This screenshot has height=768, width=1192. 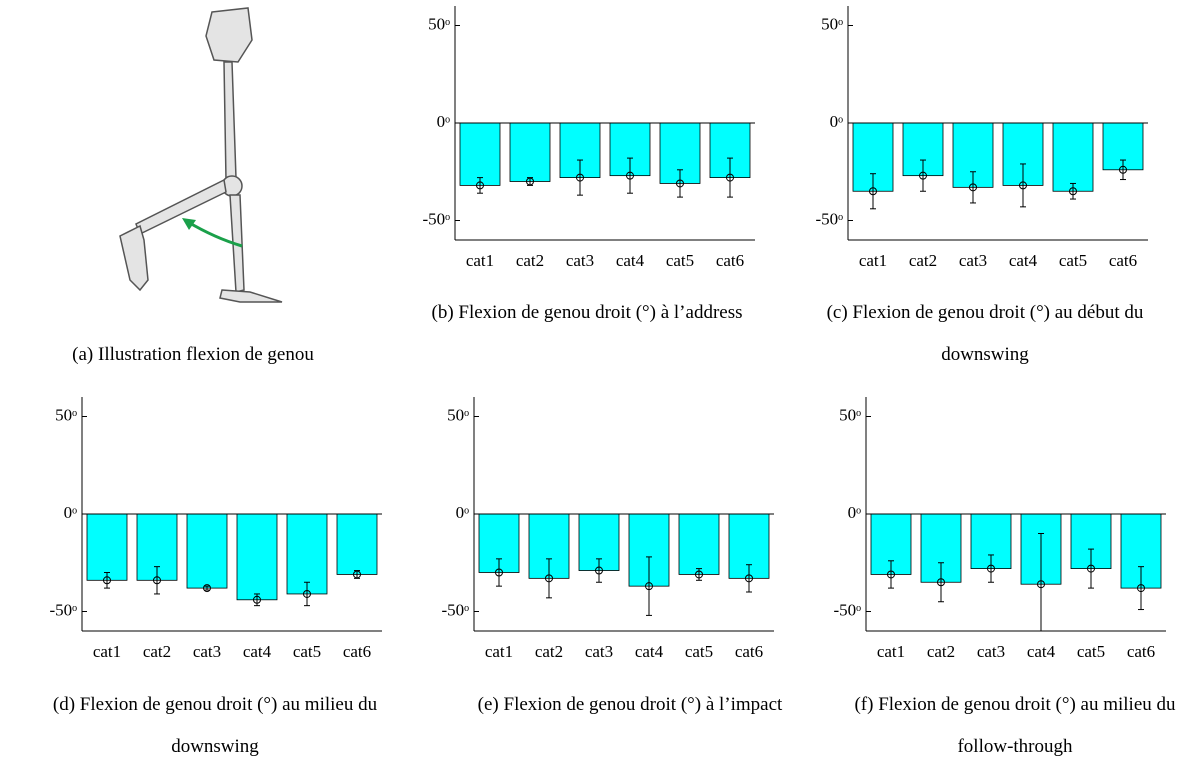 What do you see at coordinates (189, 224) in the screenshot?
I see `arrow-head` at bounding box center [189, 224].